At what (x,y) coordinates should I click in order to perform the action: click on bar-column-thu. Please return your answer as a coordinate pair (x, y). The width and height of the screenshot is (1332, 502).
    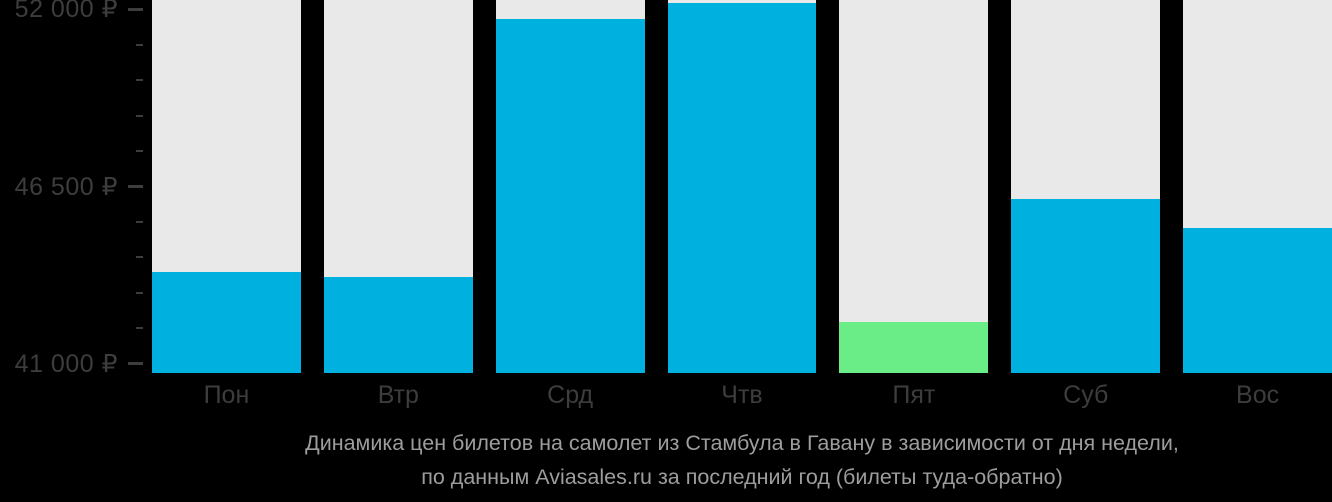
    Looking at the image, I should click on (742, 186).